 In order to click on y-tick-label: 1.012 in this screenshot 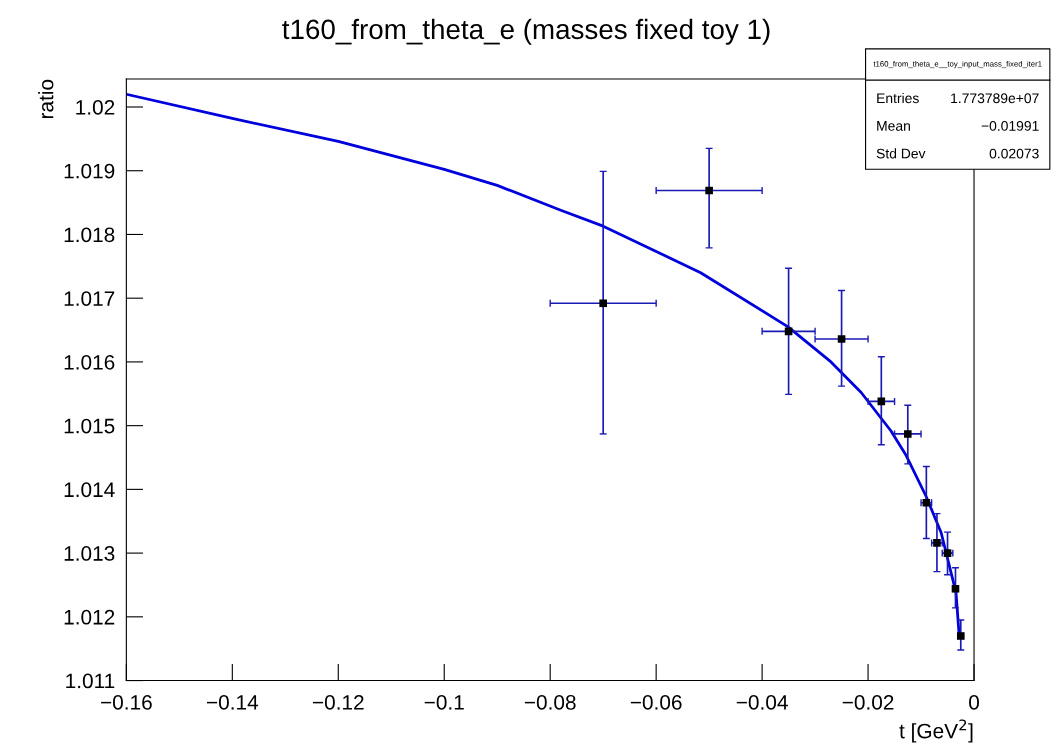, I will do `click(89, 617)`.